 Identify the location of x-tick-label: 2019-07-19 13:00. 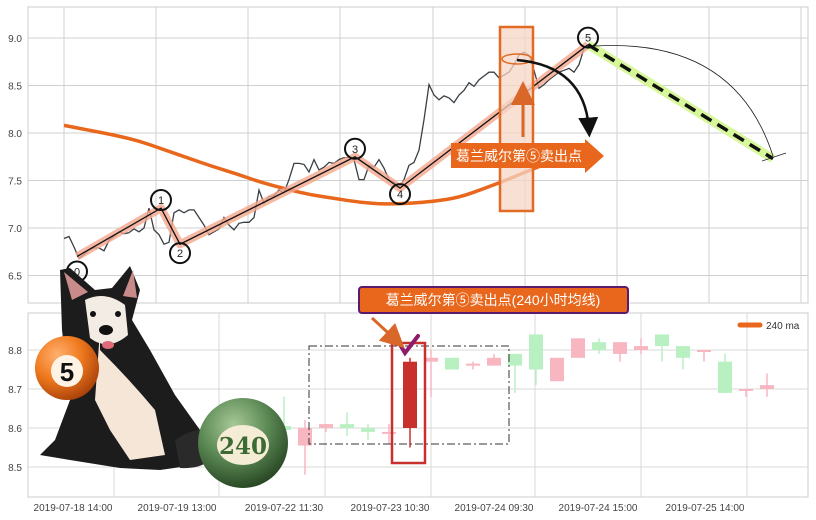
(177, 508).